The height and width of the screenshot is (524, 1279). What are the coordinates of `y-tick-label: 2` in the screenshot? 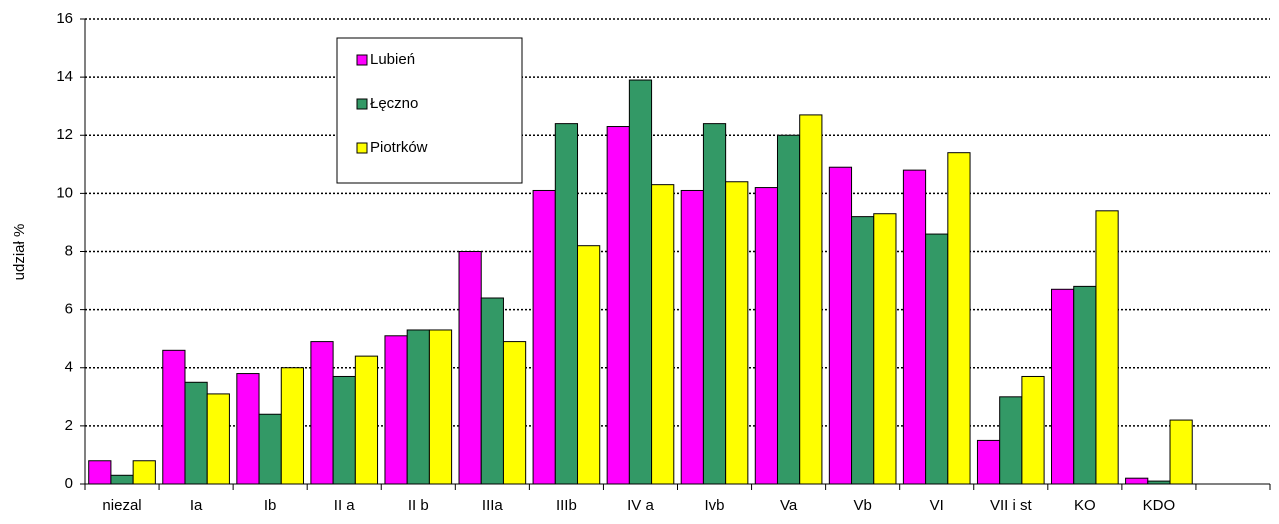 It's located at (69, 425).